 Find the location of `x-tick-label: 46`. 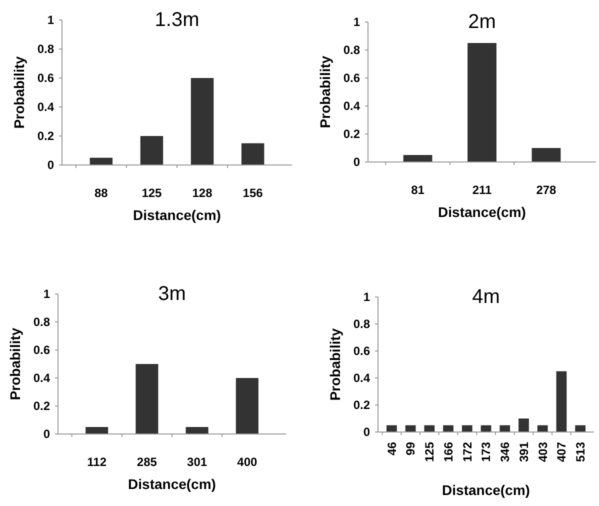

x-tick-label: 46 is located at coordinates (391, 449).